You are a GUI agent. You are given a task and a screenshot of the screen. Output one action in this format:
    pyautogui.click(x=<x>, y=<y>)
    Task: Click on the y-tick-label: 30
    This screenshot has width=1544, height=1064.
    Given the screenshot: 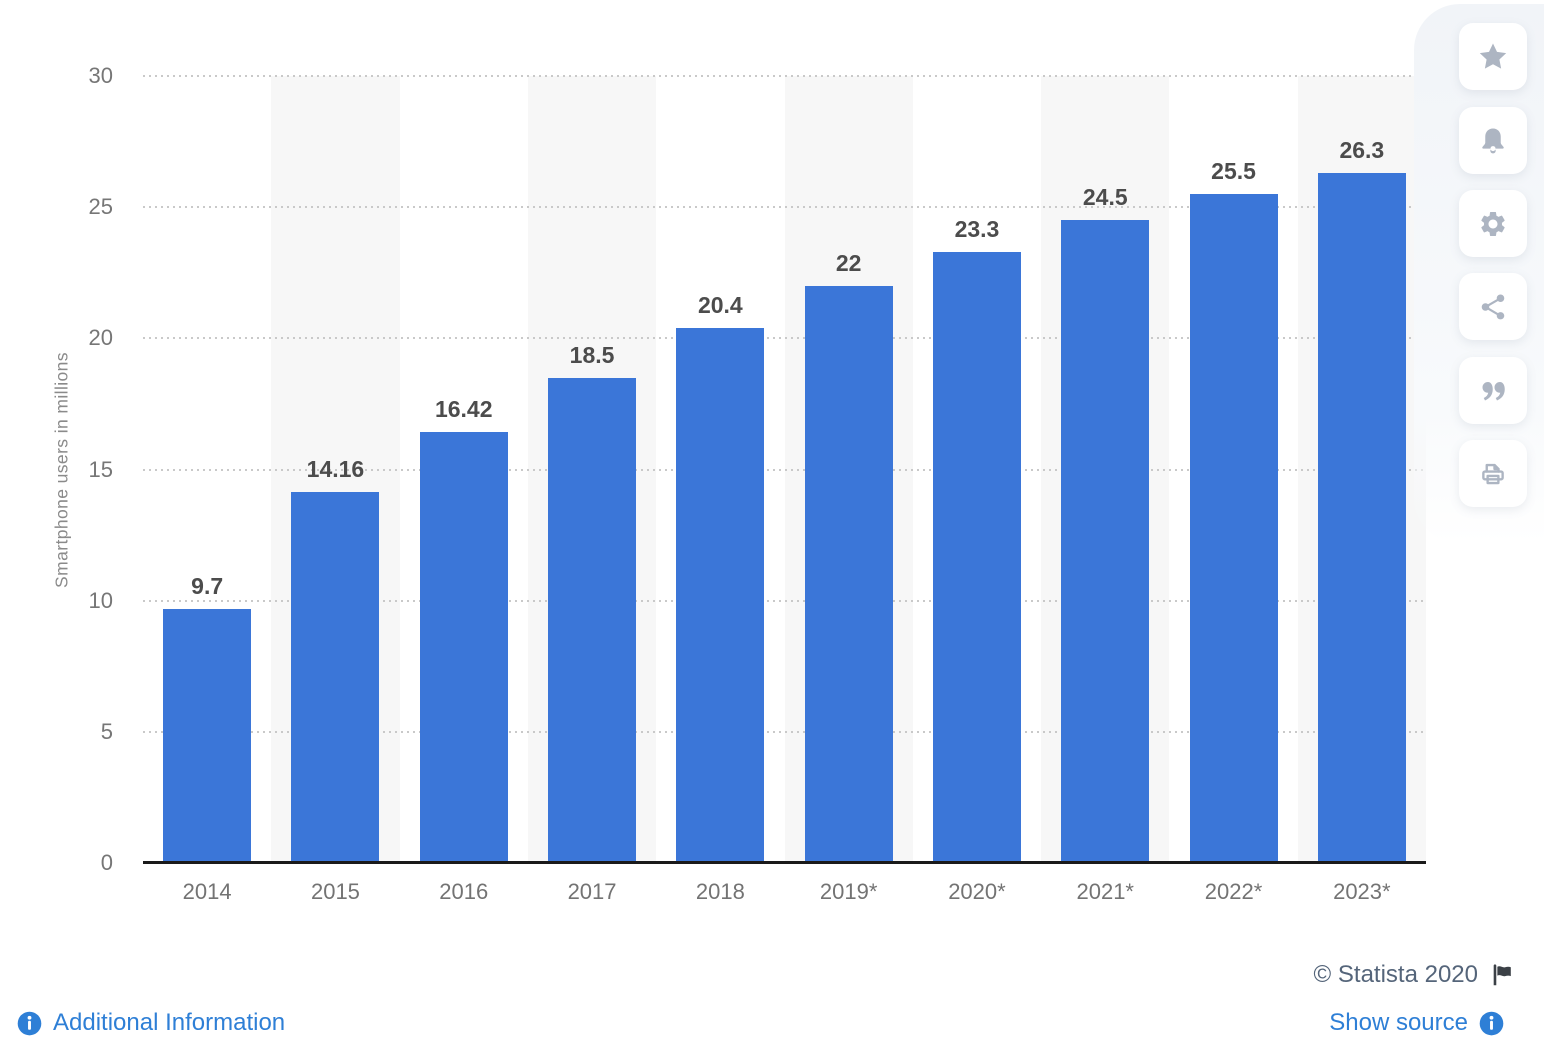 What is the action you would take?
    pyautogui.click(x=100, y=75)
    